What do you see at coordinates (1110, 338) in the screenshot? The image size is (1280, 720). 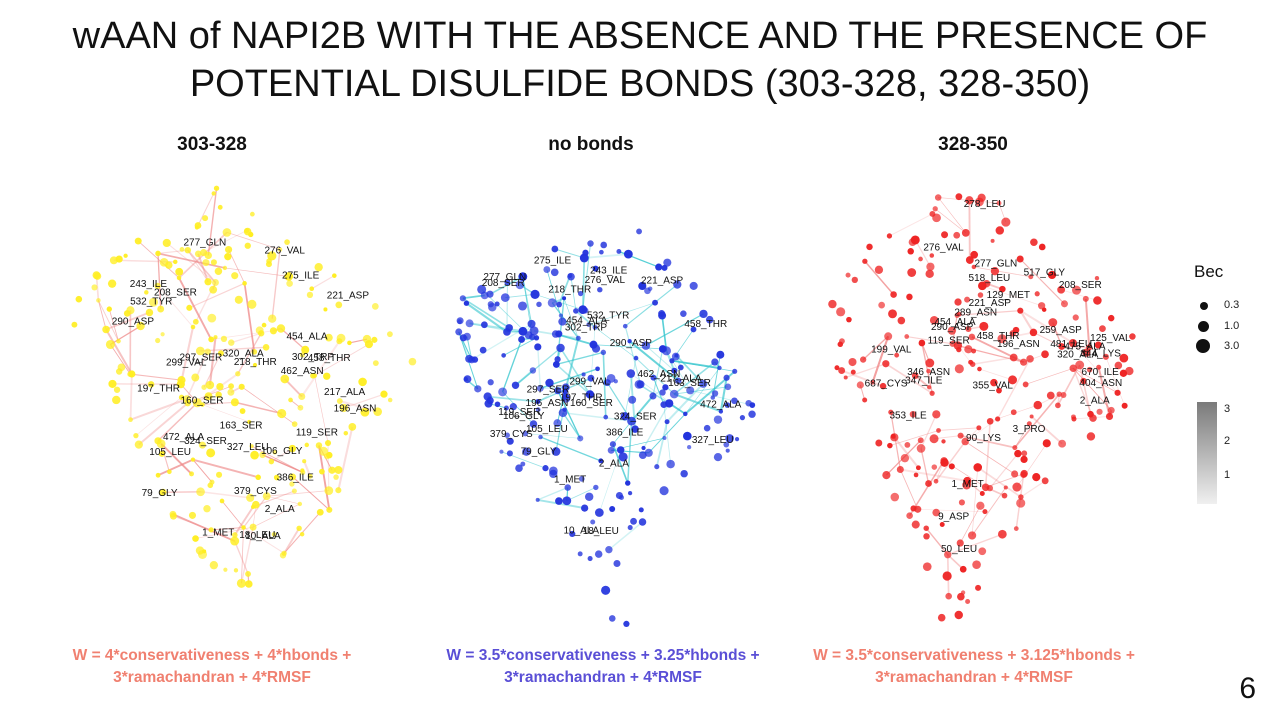 I see `residue-label: 125_VAL` at bounding box center [1110, 338].